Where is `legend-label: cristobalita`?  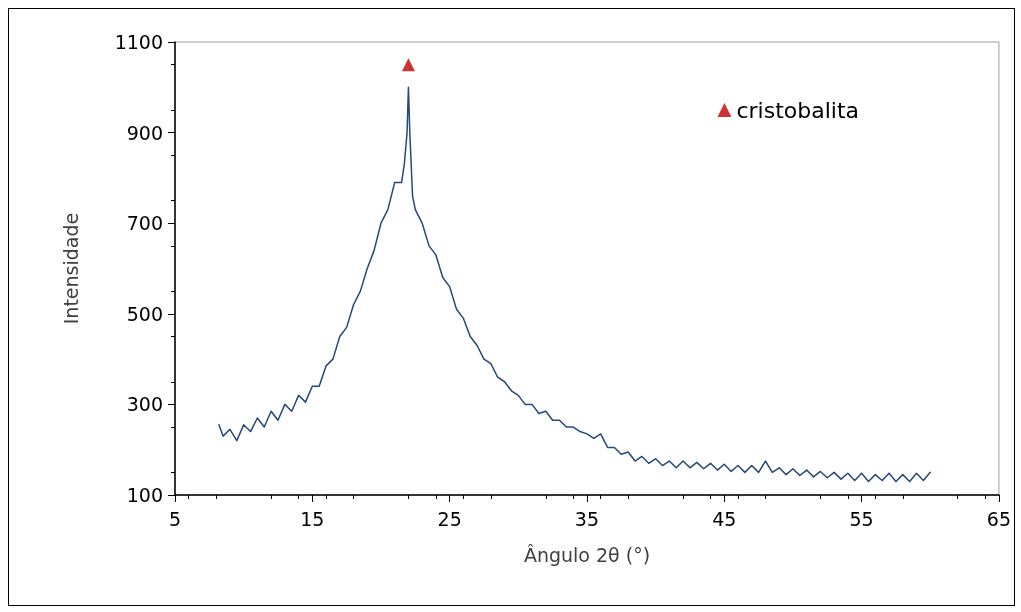
legend-label: cristobalita is located at coordinates (798, 110).